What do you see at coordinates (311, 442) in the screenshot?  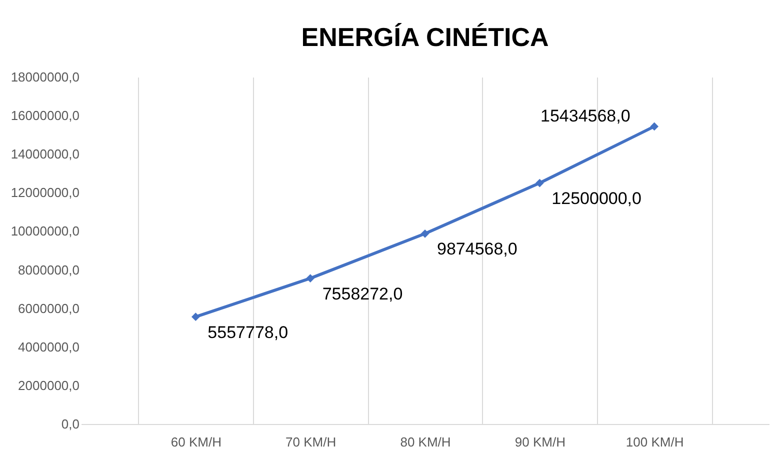 I see `x-tick-label: 70 KM/H` at bounding box center [311, 442].